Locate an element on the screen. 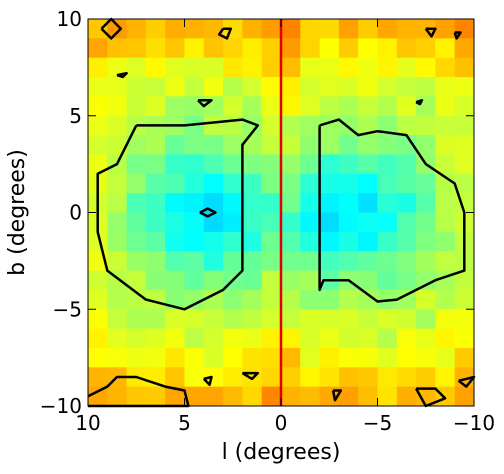 This screenshot has width=504, height=474. x-tick-label: 5 is located at coordinates (184, 423).